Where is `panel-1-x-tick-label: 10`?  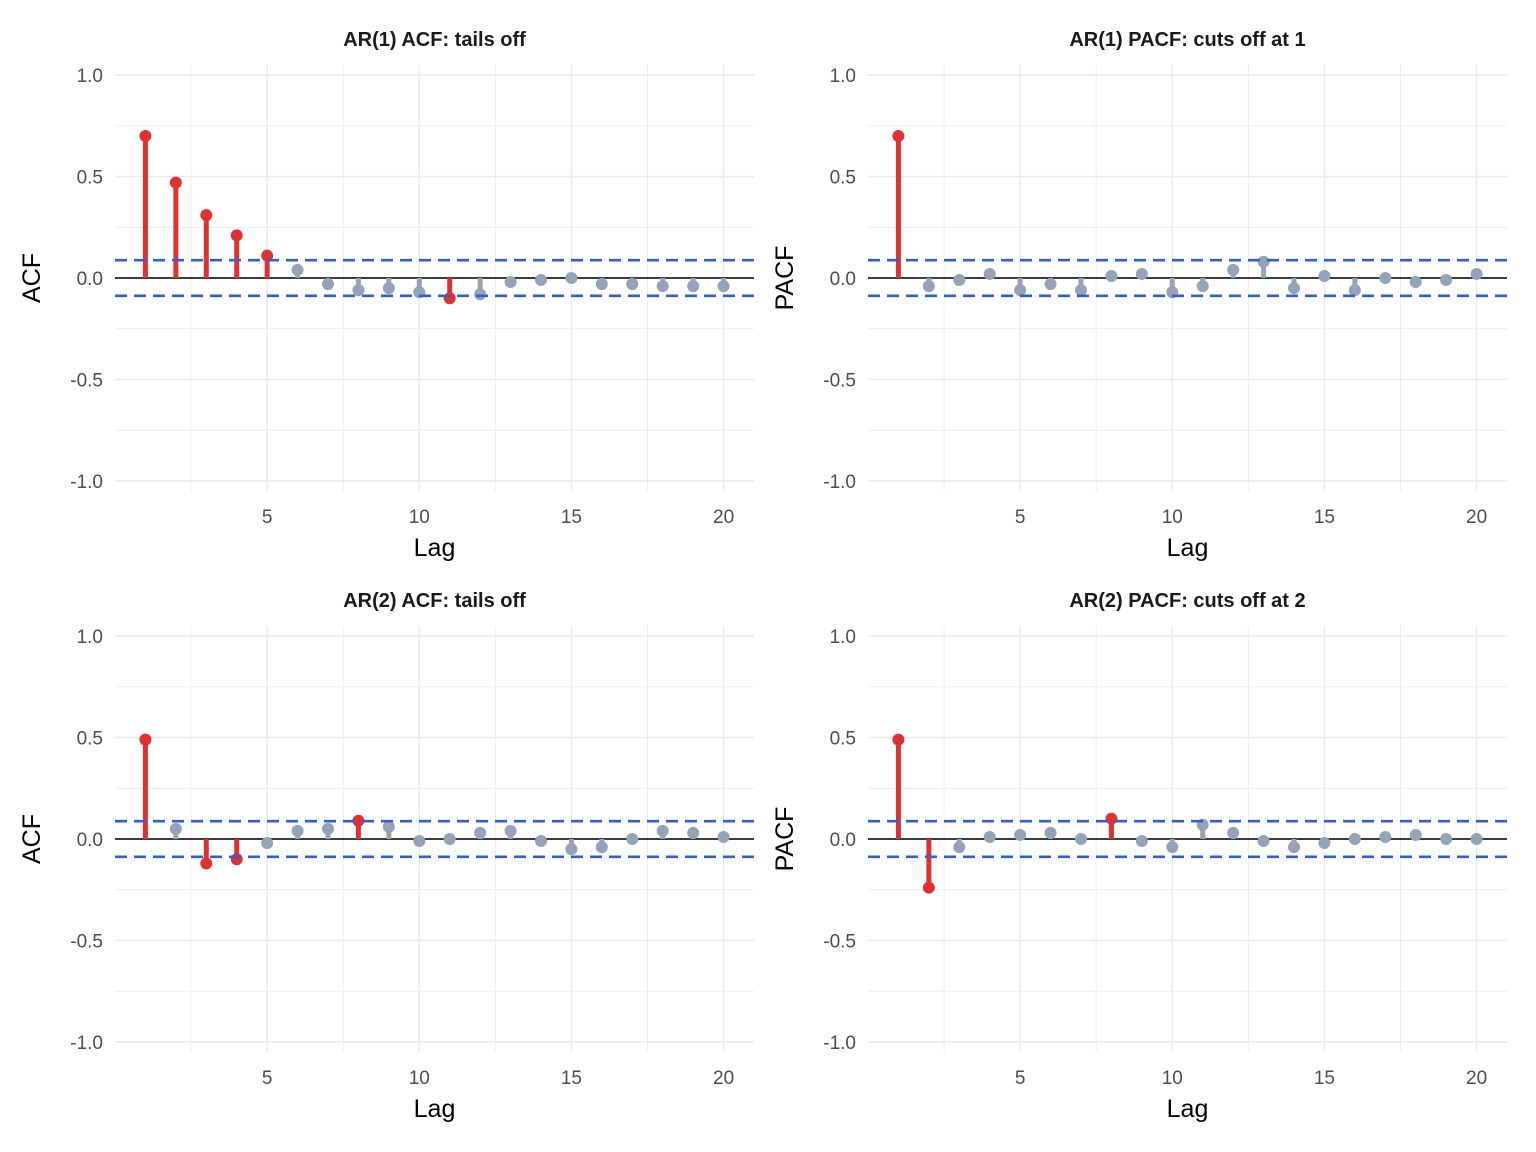 panel-1-x-tick-label: 10 is located at coordinates (419, 517).